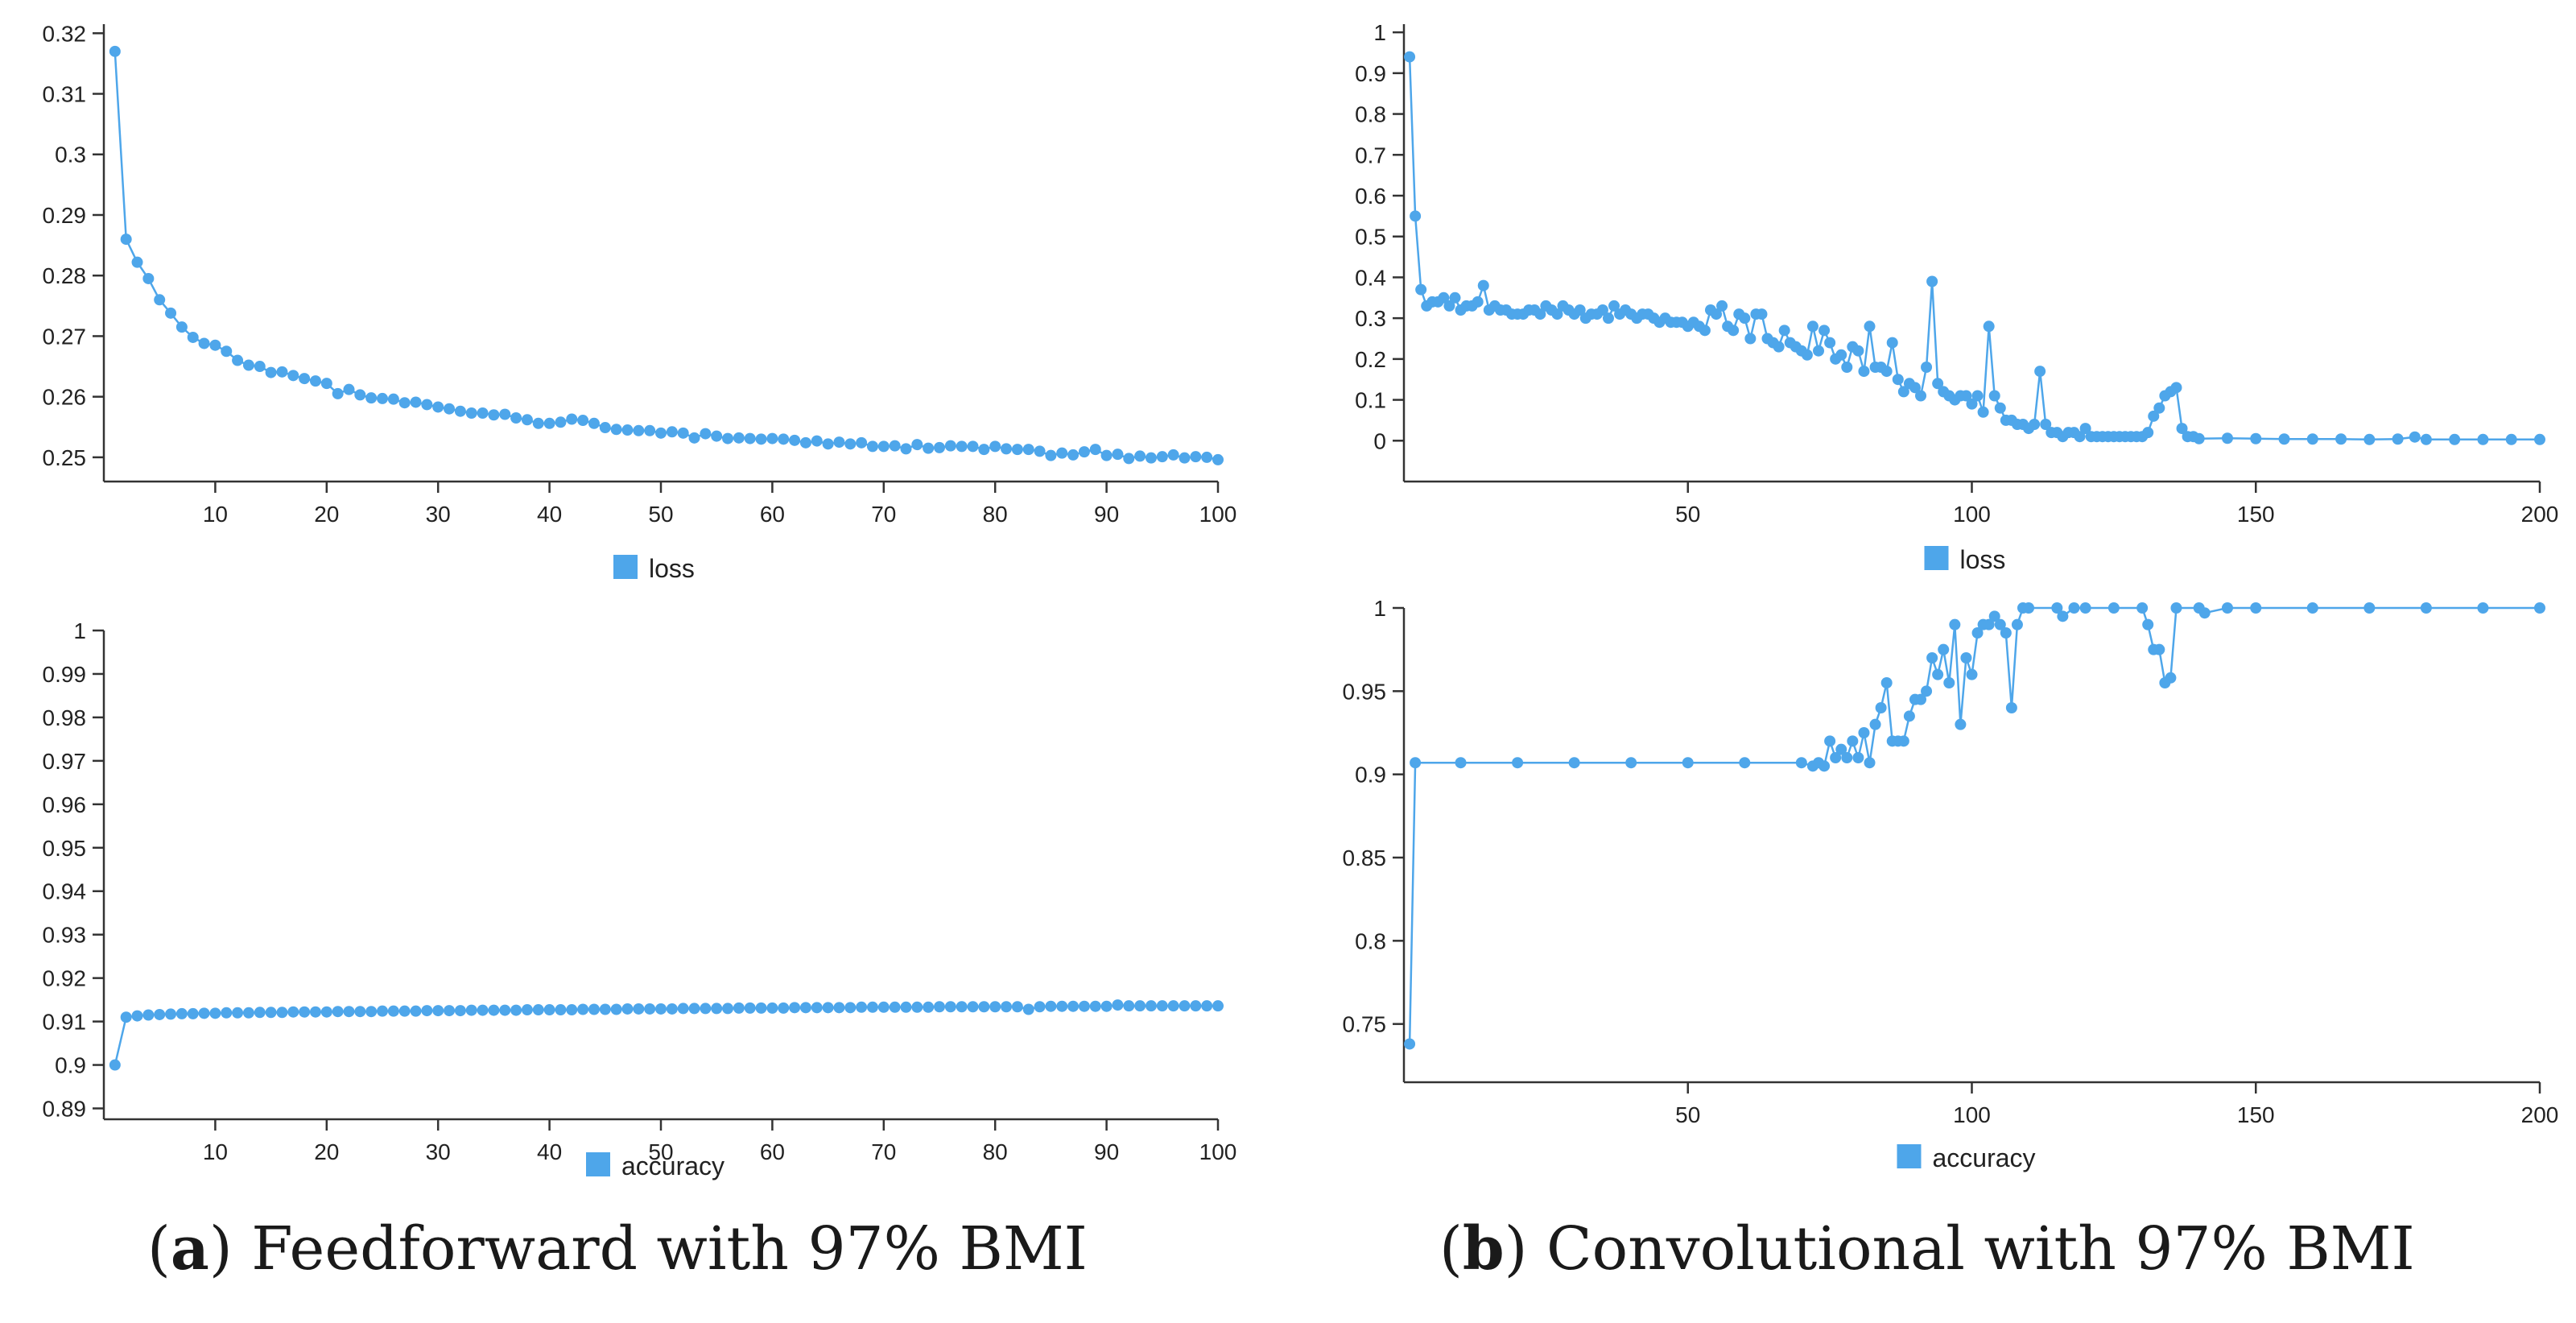 The width and height of the screenshot is (2576, 1323). Describe the element at coordinates (1370, 155) in the screenshot. I see `y-tick-label: 0.7` at that location.